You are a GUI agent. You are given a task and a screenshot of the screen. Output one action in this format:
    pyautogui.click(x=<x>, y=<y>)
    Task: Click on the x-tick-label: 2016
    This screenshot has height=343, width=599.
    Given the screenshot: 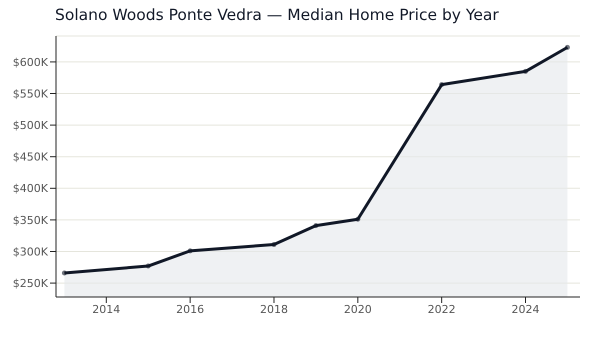 What is the action you would take?
    pyautogui.click(x=190, y=309)
    